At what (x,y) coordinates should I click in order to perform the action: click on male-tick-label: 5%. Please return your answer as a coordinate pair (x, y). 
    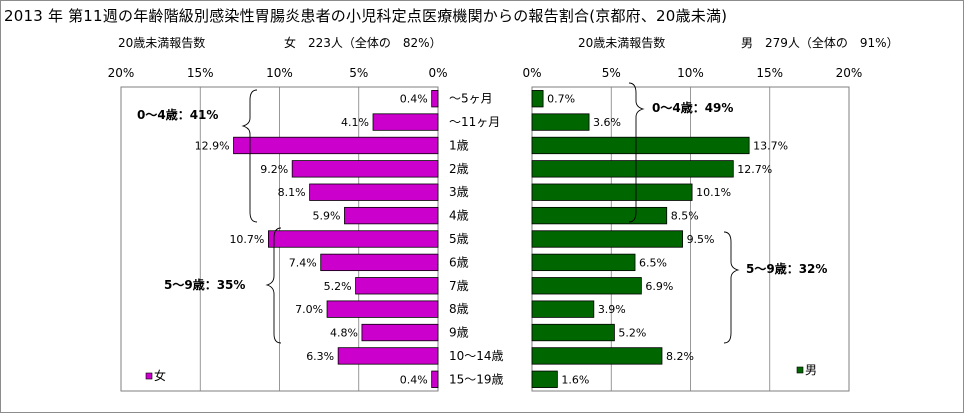
    Looking at the image, I should click on (611, 73).